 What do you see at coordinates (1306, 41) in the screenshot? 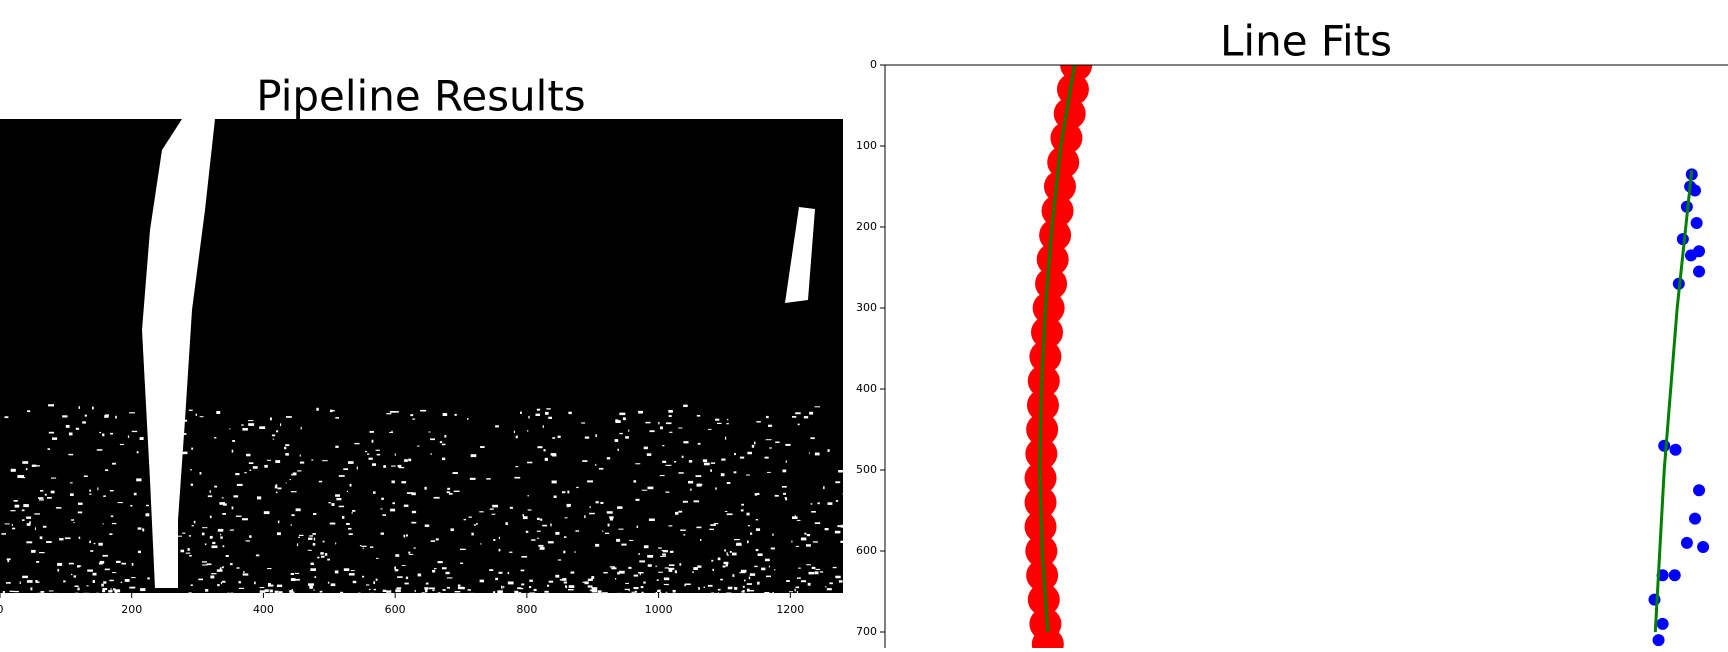
I see `chart-title: Line Fits` at bounding box center [1306, 41].